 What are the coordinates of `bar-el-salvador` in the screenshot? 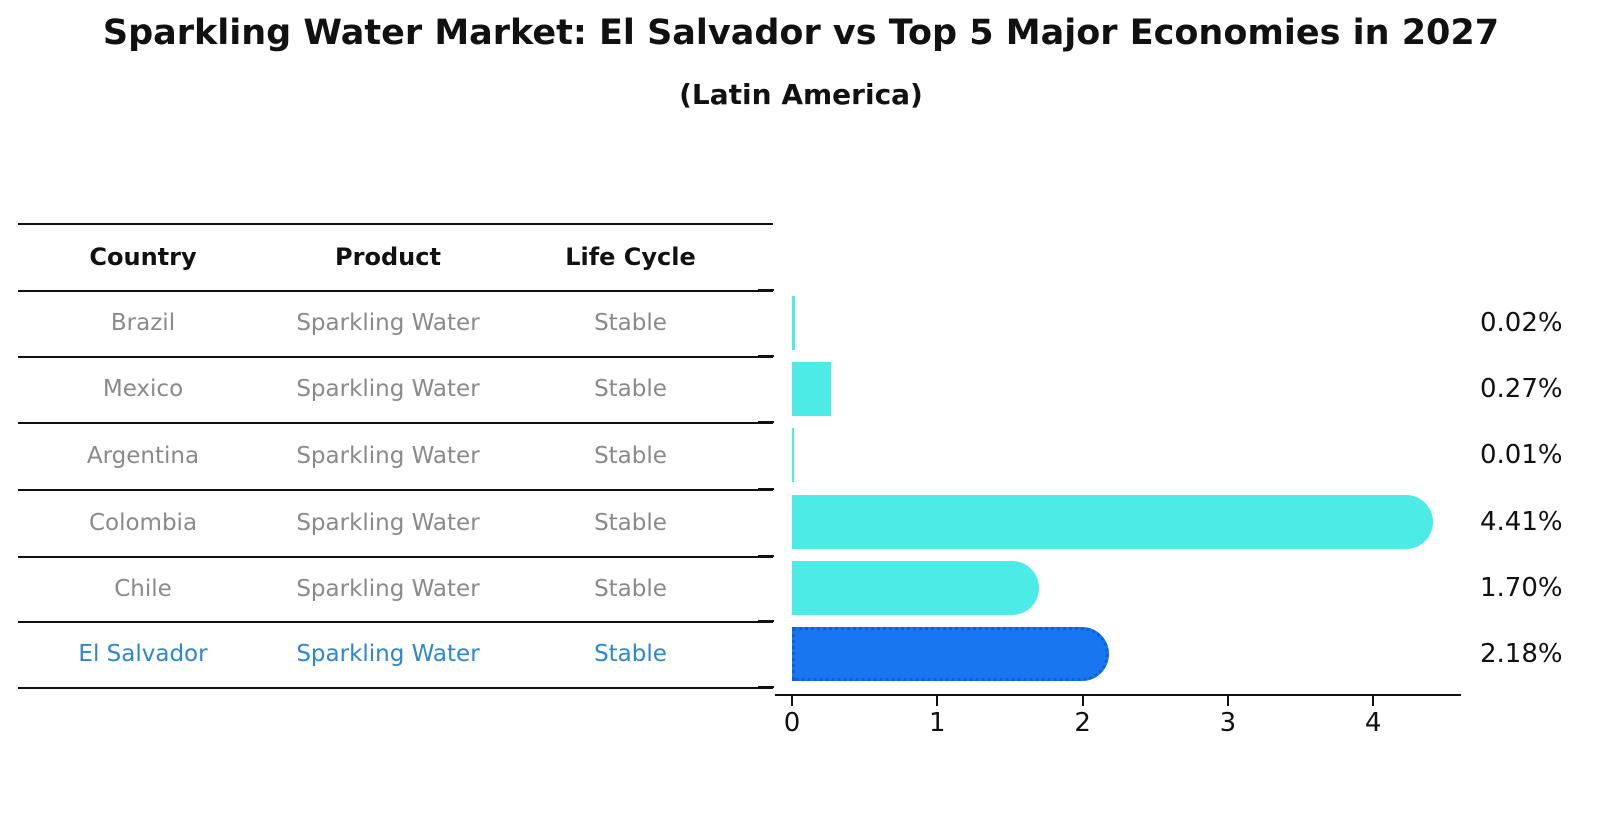 It's located at (950, 654).